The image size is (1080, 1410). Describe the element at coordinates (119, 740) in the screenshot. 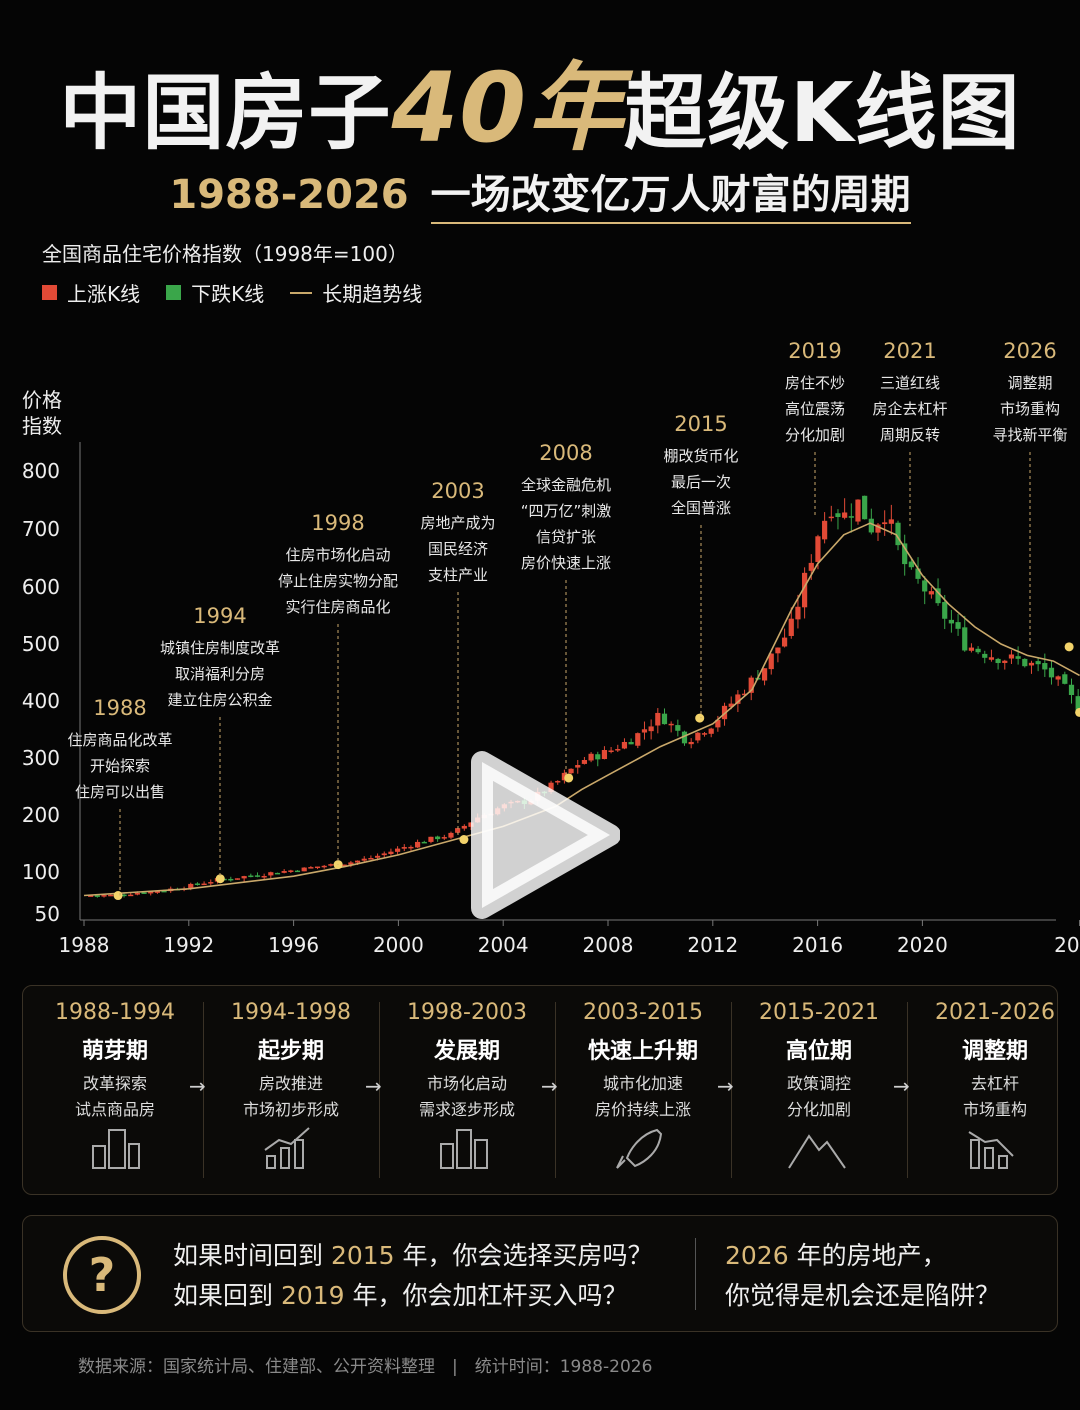

I see `annotation-text: 住房商品化改革` at that location.